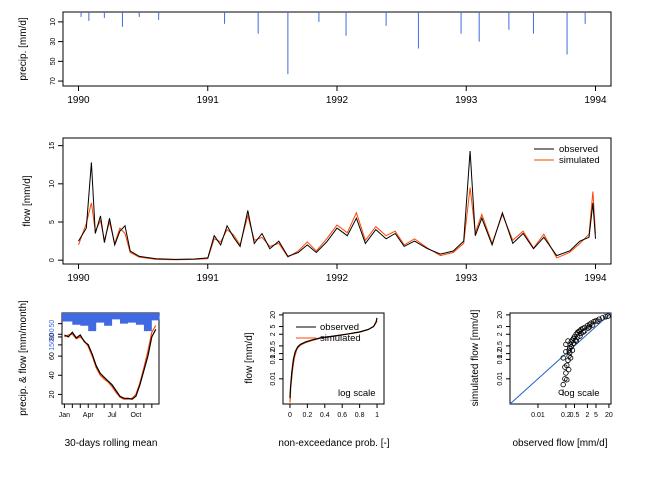  I want to click on legend-observed-label: observed, so click(578, 149).